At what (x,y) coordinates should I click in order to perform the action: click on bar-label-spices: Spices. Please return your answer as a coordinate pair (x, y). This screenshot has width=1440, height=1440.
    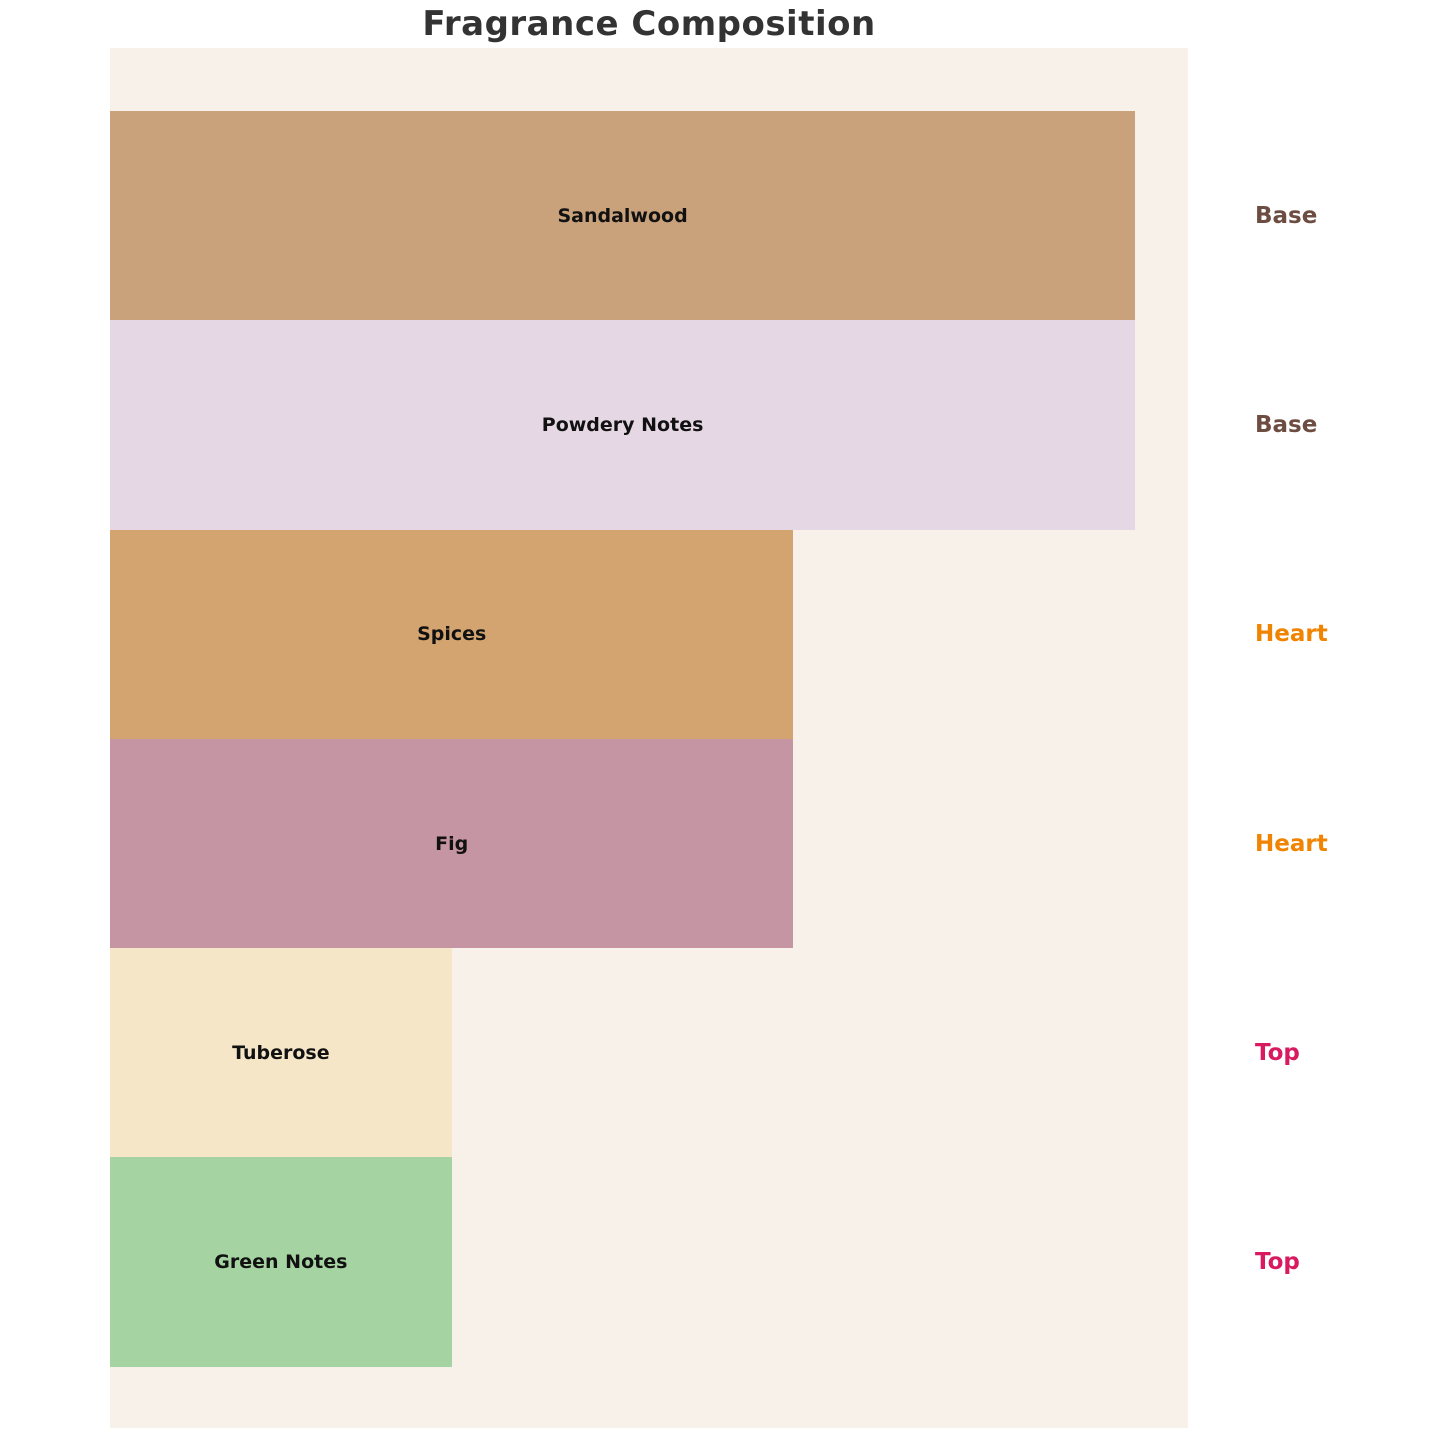
    Looking at the image, I should click on (452, 634).